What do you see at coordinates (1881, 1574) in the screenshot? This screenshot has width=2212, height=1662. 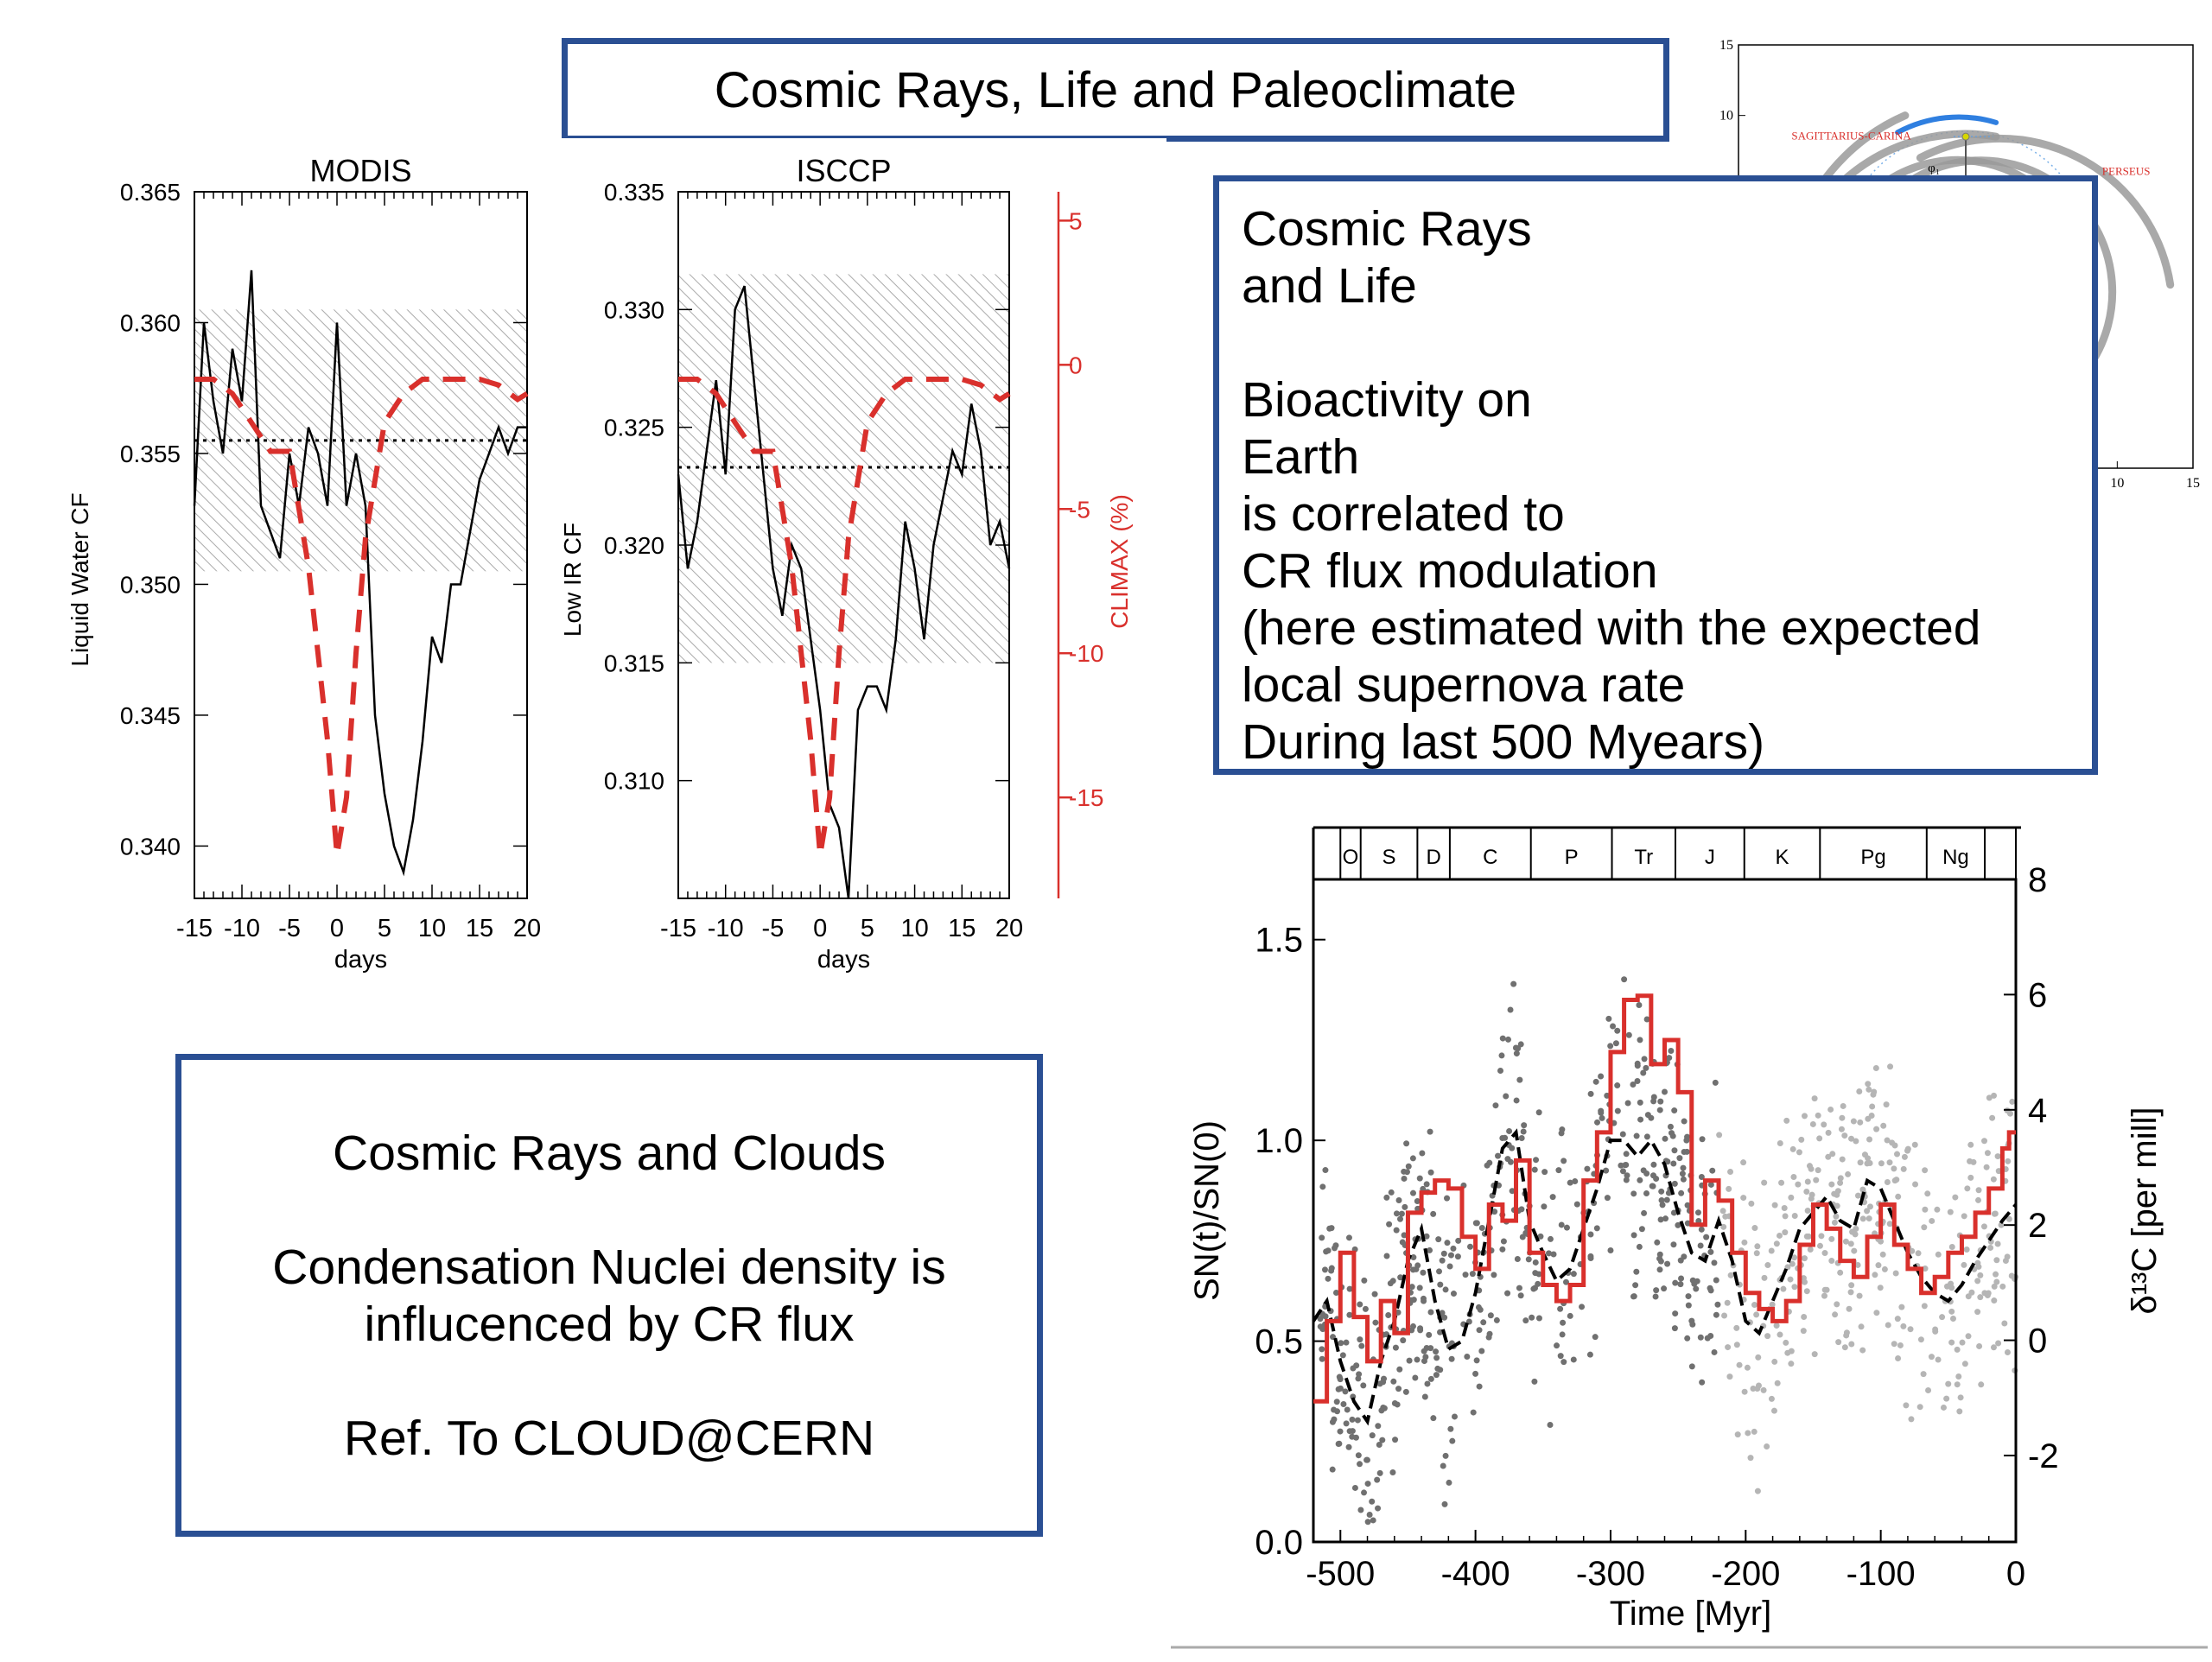 I see `x-tick-label: -100` at bounding box center [1881, 1574].